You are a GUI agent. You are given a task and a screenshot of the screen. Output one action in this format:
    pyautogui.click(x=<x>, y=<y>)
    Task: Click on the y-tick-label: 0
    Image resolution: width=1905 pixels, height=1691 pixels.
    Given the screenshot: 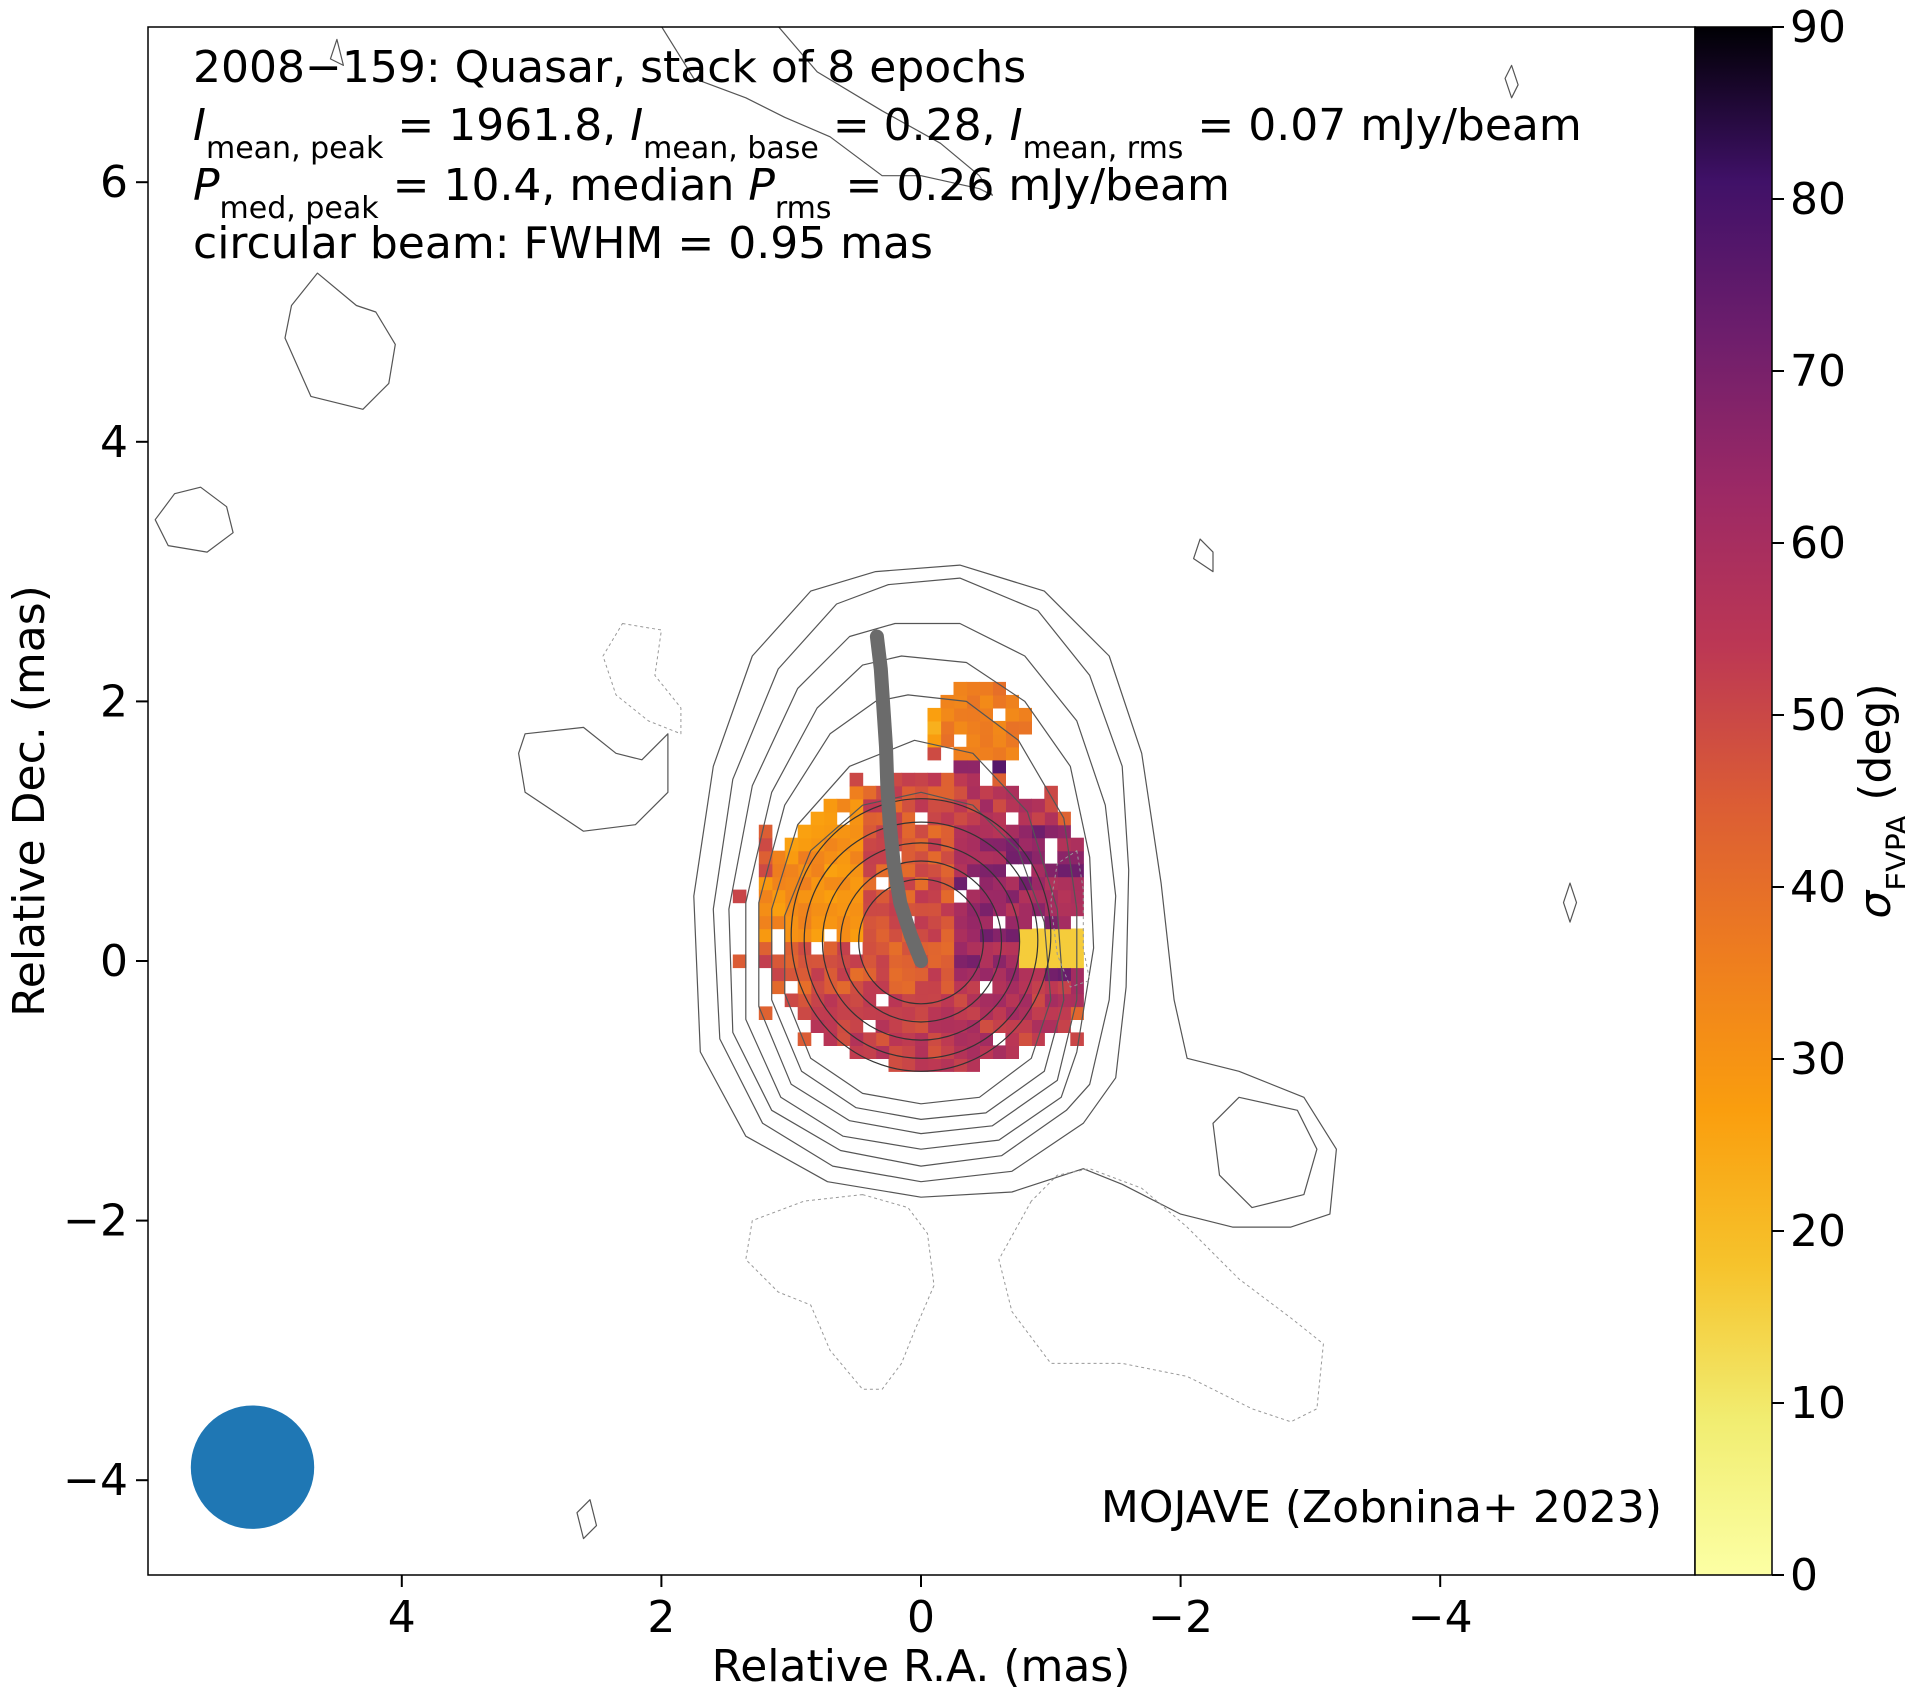 What is the action you would take?
    pyautogui.click(x=114, y=961)
    